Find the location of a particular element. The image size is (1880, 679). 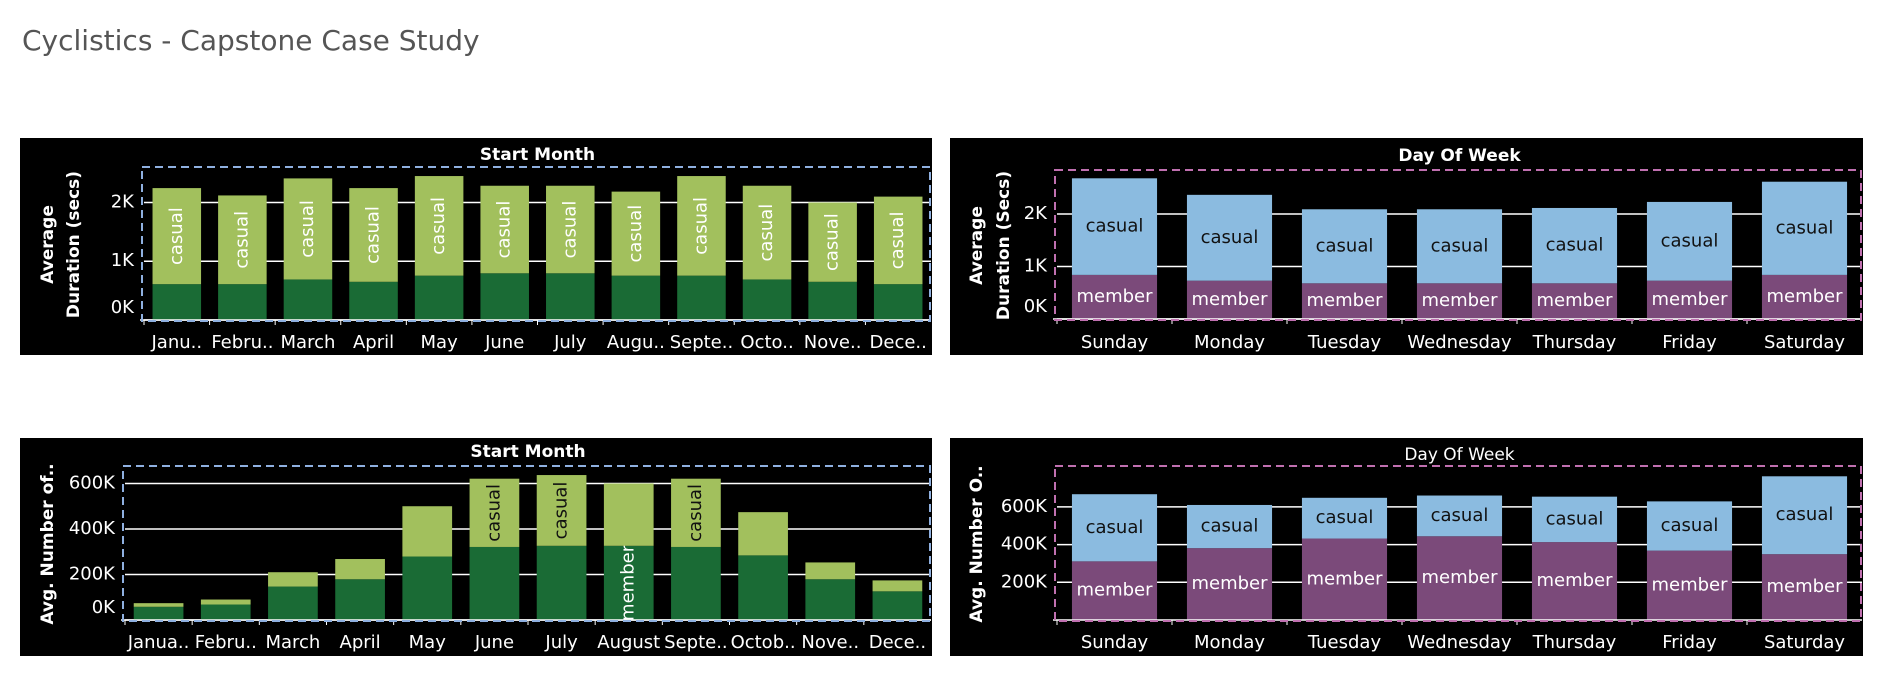

x-tick-label: Wednesday is located at coordinates (1459, 342).